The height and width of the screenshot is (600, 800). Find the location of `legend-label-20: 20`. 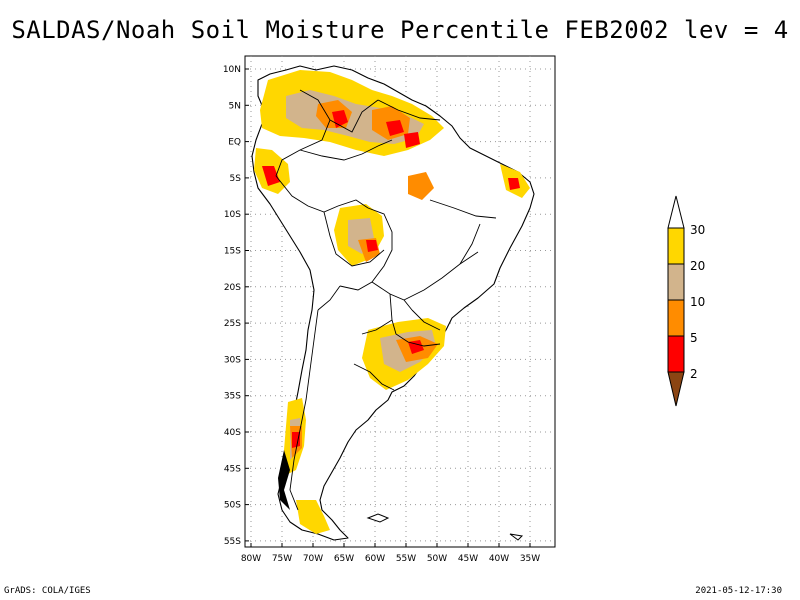

legend-label-20: 20 is located at coordinates (697, 266).